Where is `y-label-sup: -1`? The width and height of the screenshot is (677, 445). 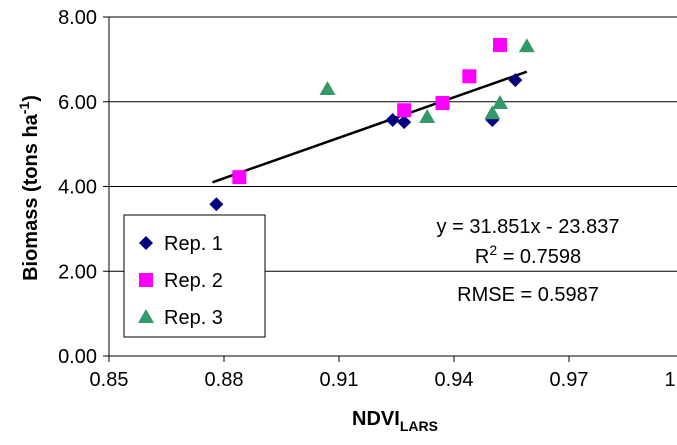 y-label-sup: -1 is located at coordinates (24, 108).